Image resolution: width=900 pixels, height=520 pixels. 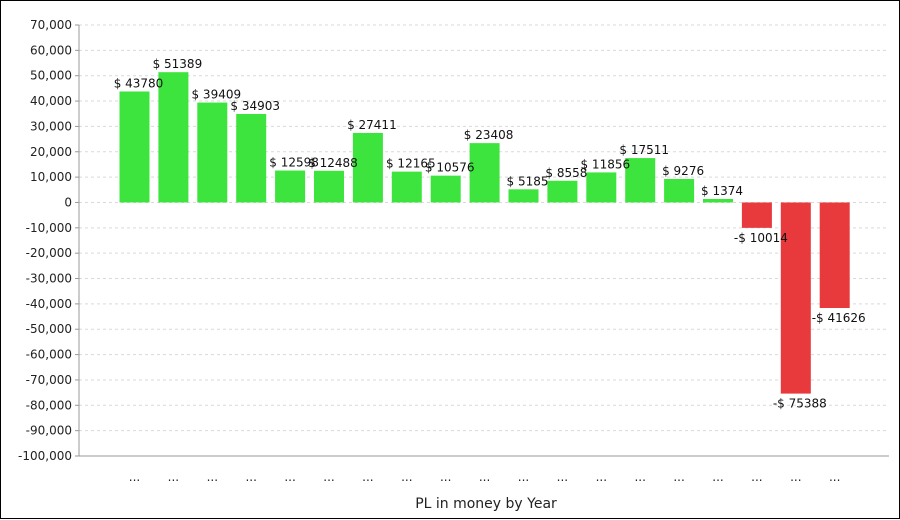 What do you see at coordinates (722, 191) in the screenshot?
I see `data-label: $ 1374` at bounding box center [722, 191].